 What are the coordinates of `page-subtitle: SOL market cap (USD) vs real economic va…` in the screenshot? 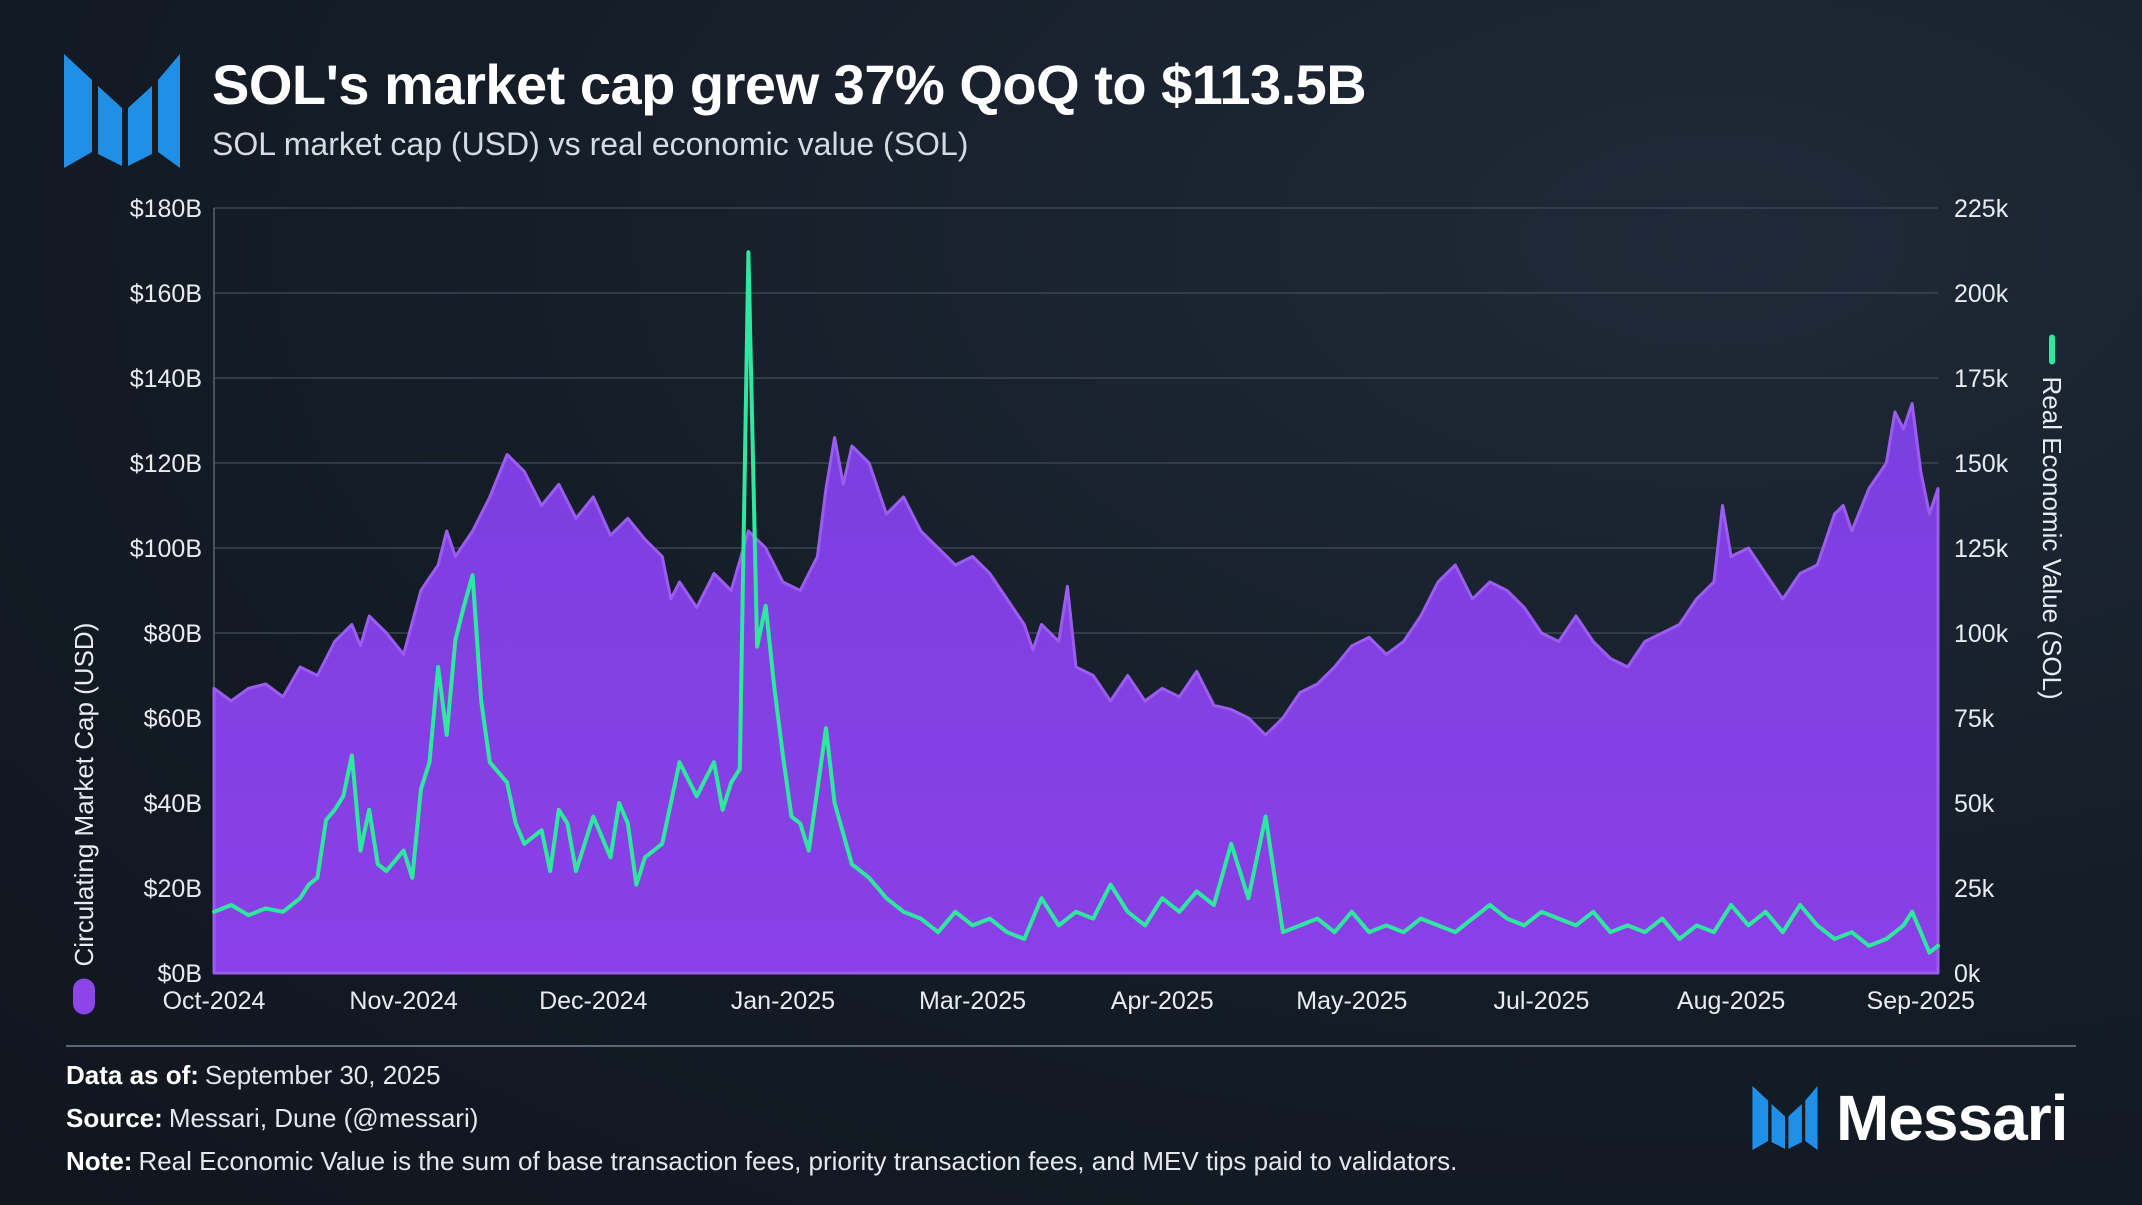 It's located at (590, 144).